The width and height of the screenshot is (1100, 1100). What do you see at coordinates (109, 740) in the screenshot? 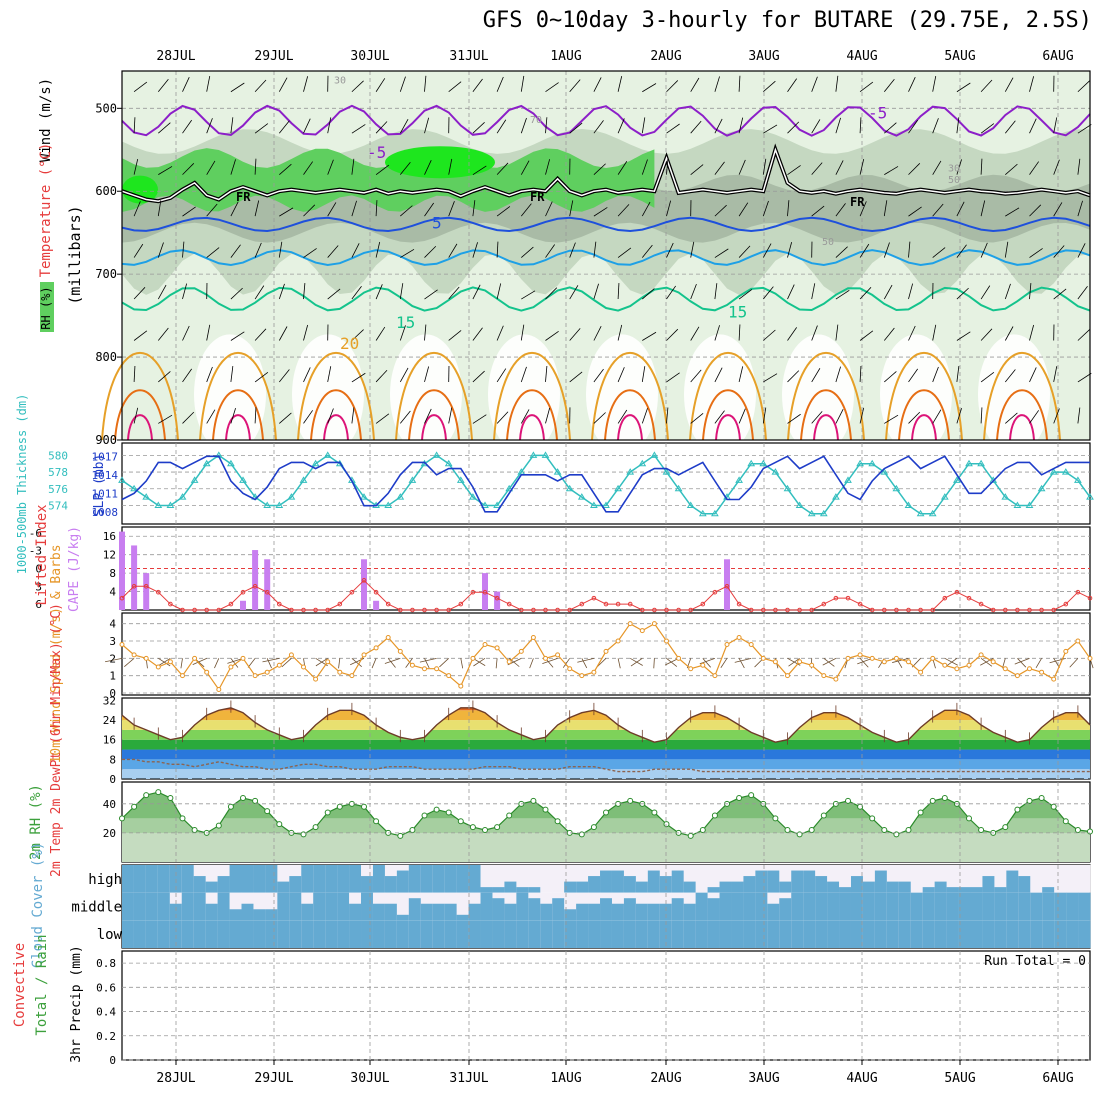
I see `temp2m-tick-label: 16` at bounding box center [109, 740].